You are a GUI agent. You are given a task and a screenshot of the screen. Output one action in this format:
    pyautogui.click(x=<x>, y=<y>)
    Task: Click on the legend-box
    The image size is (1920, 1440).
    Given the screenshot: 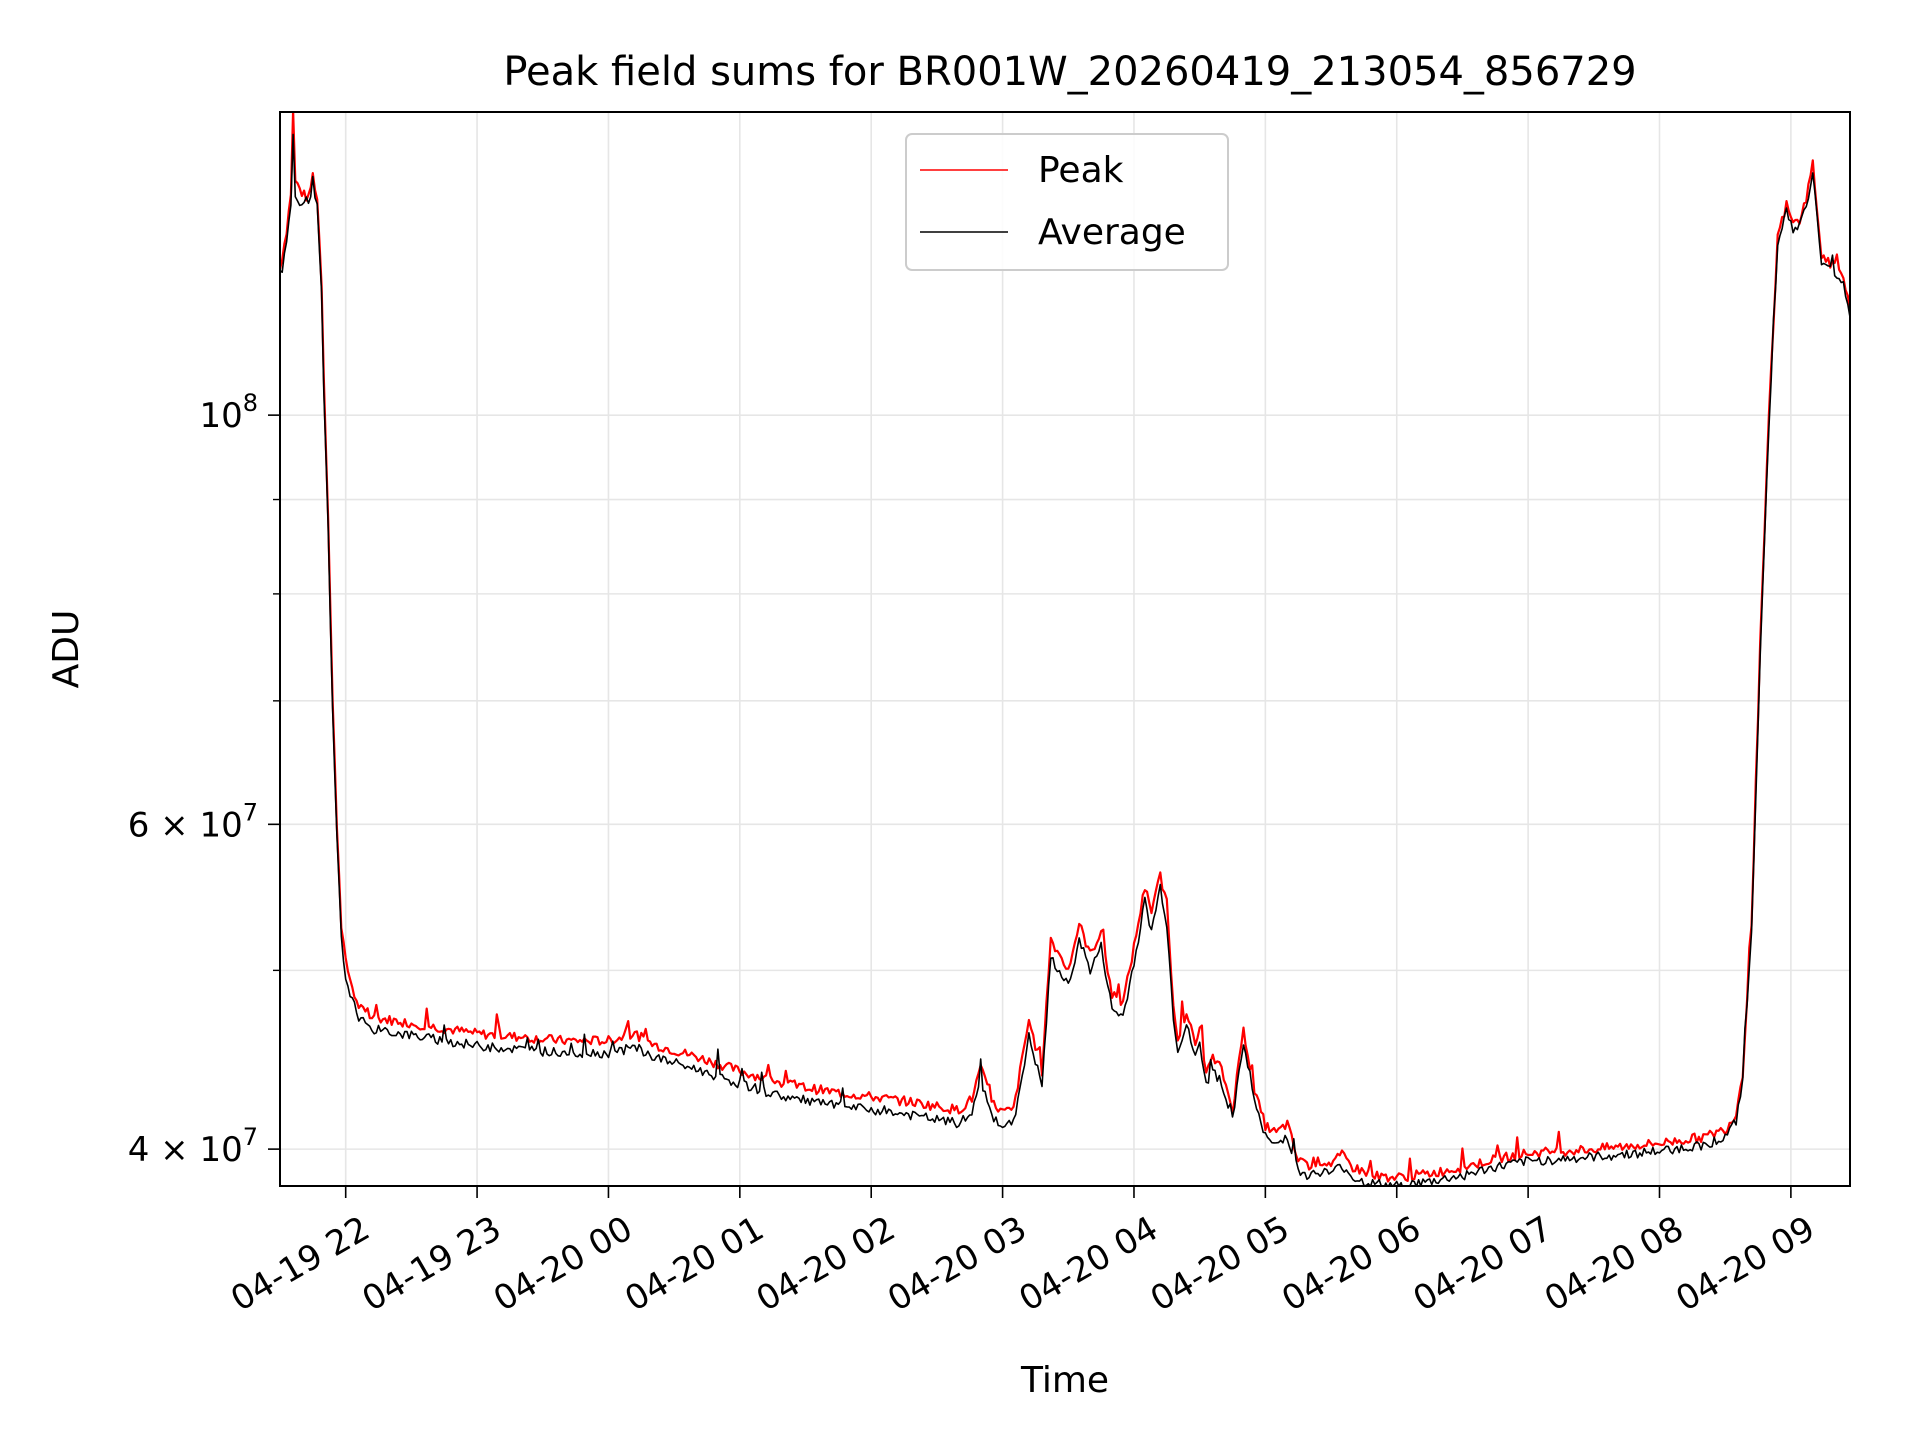 What is the action you would take?
    pyautogui.click(x=1067, y=202)
    